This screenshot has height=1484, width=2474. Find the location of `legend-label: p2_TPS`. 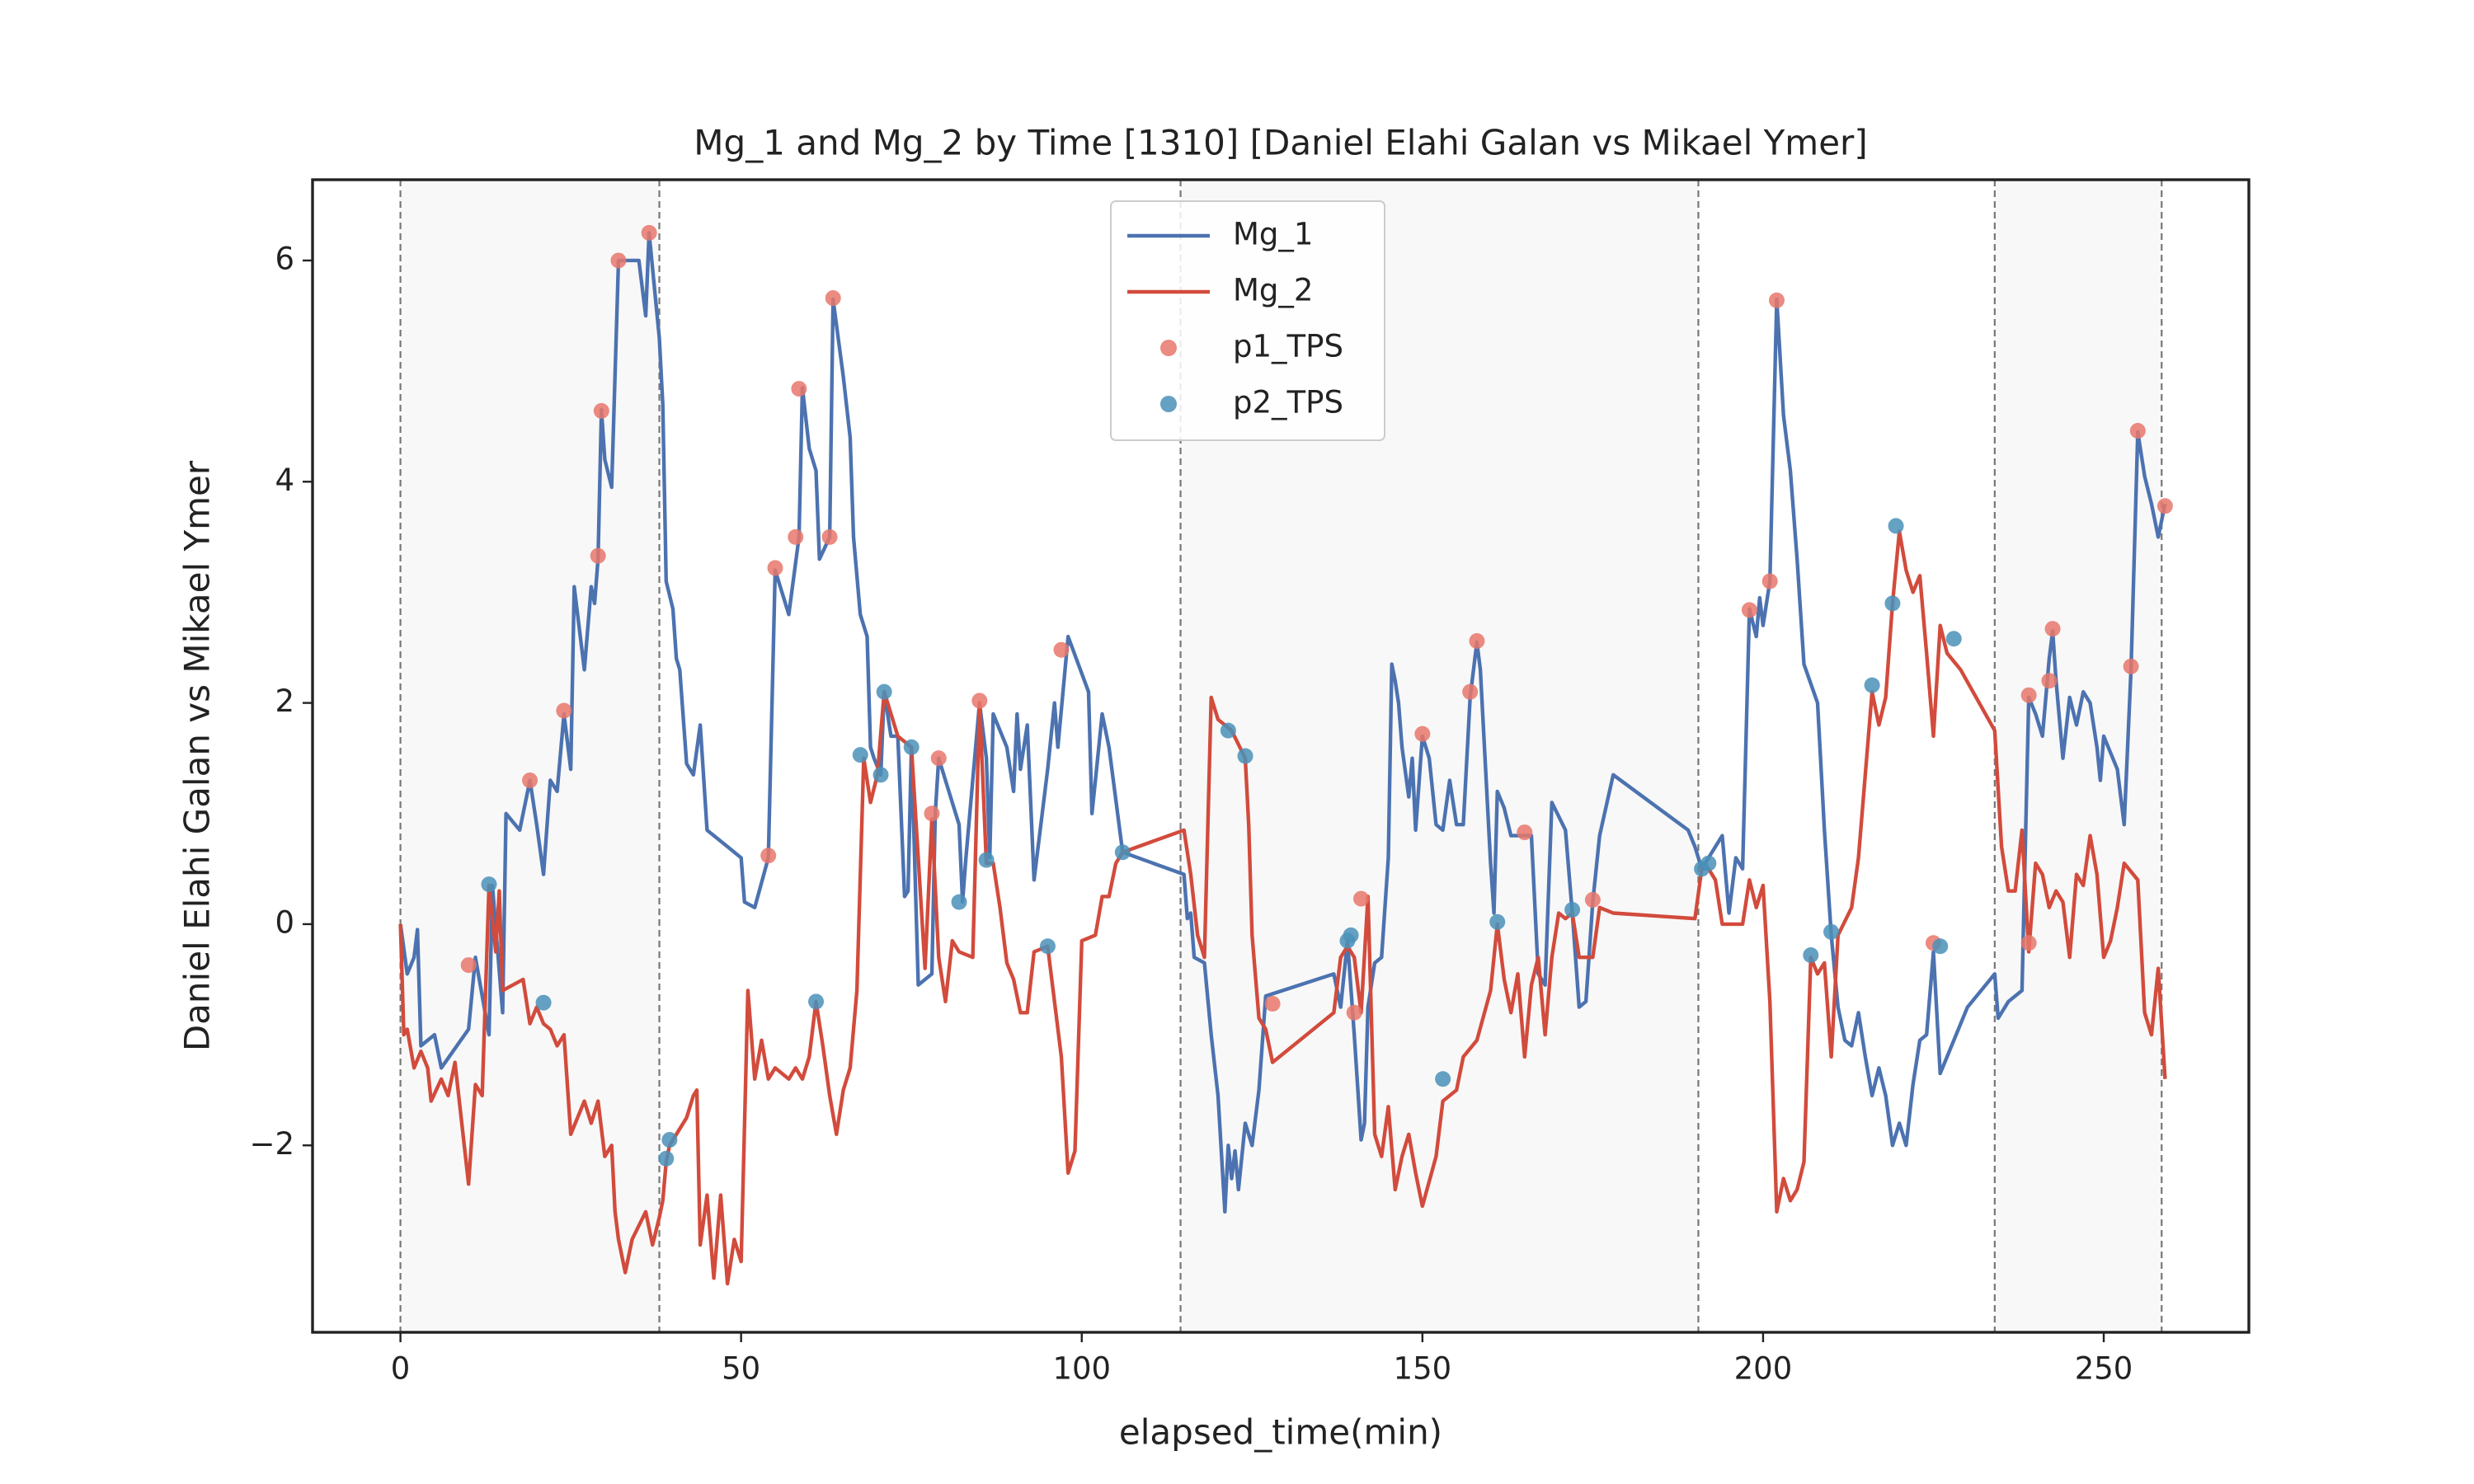

legend-label: p2_TPS is located at coordinates (1288, 402).